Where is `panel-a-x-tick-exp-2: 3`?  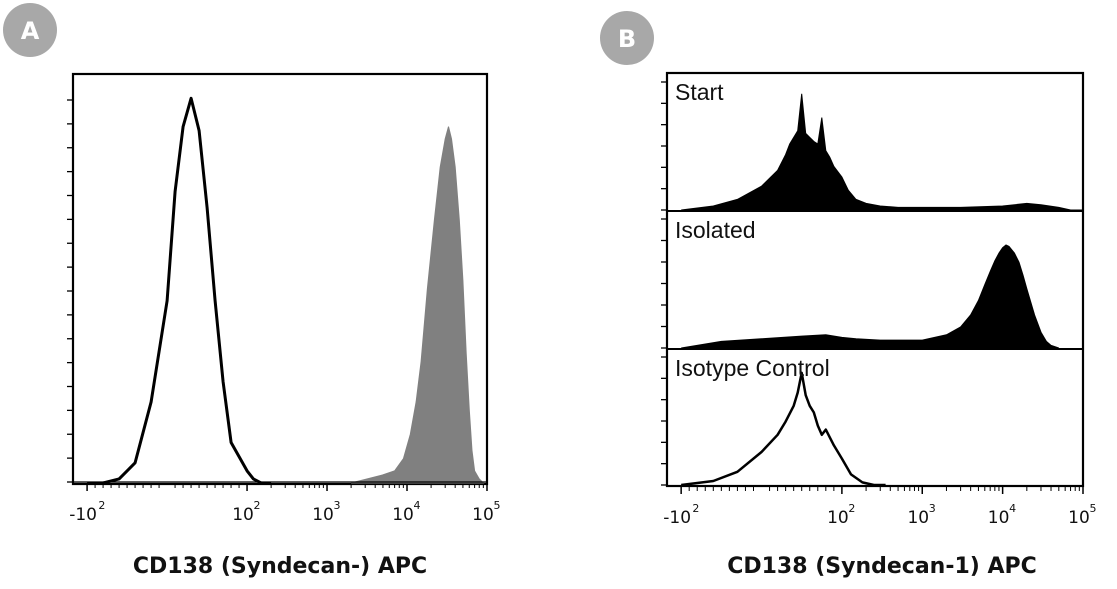
panel-a-x-tick-exp-2: 3 is located at coordinates (337, 505).